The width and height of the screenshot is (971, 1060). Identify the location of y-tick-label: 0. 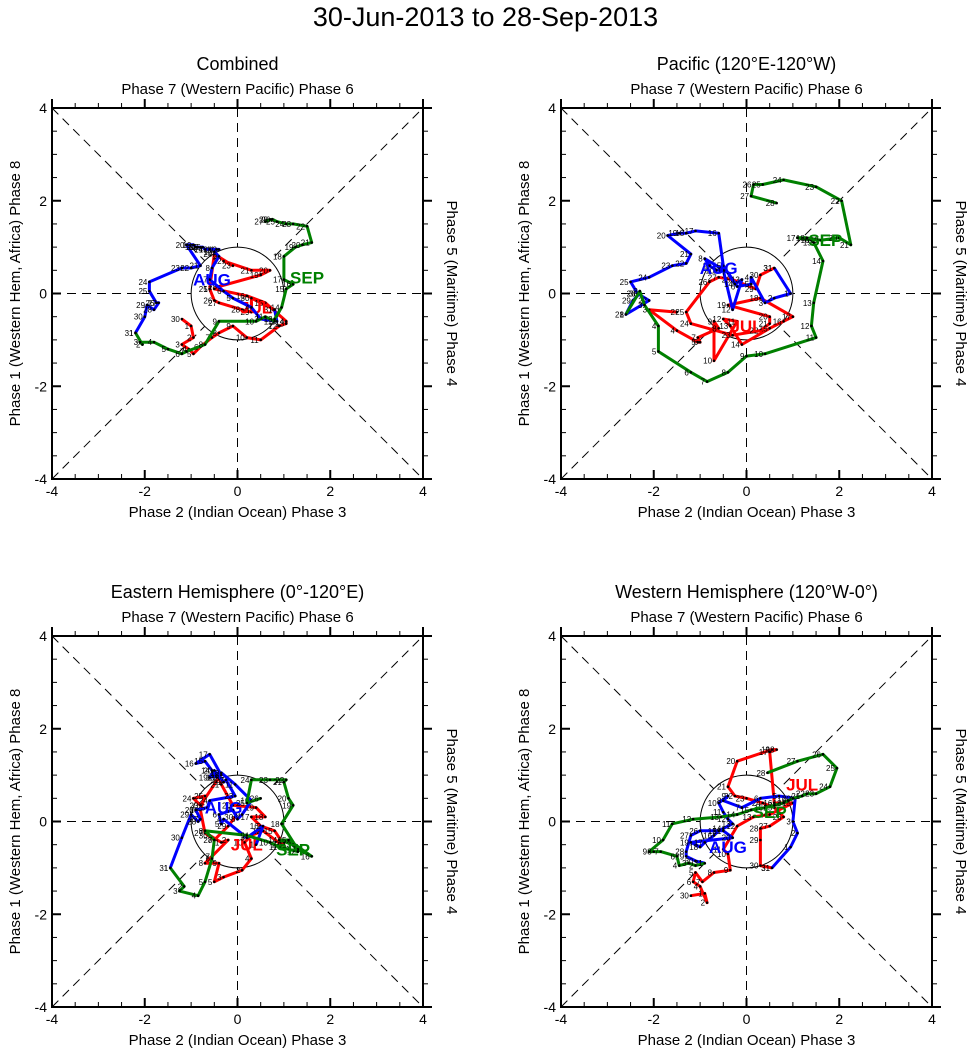
(43, 294).